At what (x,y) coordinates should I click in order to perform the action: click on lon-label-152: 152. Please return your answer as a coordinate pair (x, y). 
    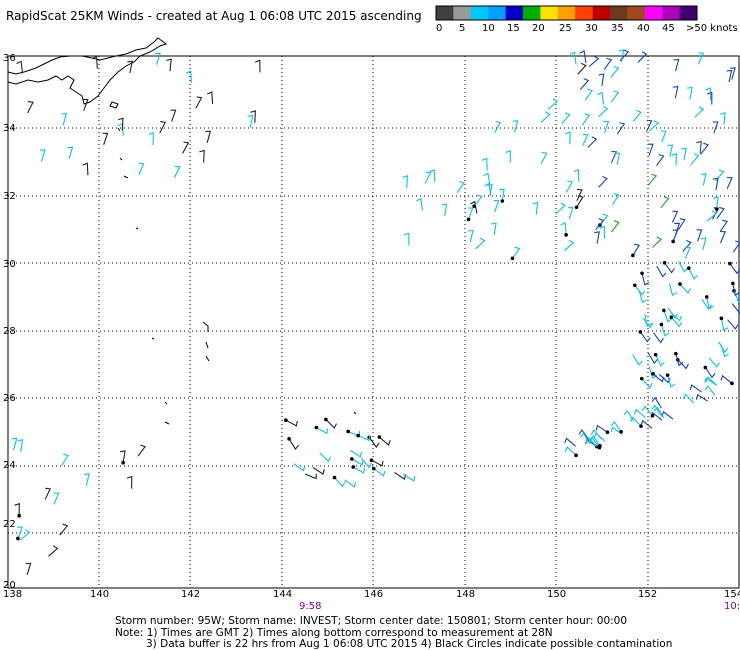
    Looking at the image, I should click on (647, 594).